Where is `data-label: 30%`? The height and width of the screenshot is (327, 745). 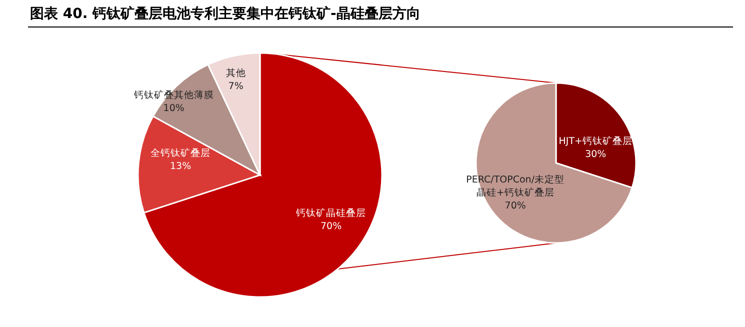 data-label: 30% is located at coordinates (596, 154).